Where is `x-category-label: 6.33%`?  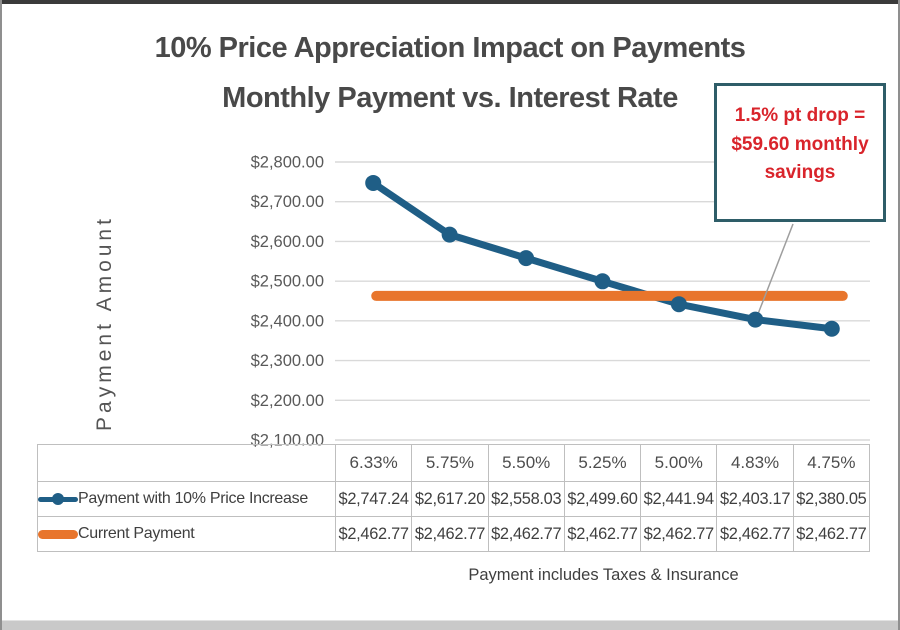
x-category-label: 6.33% is located at coordinates (373, 463).